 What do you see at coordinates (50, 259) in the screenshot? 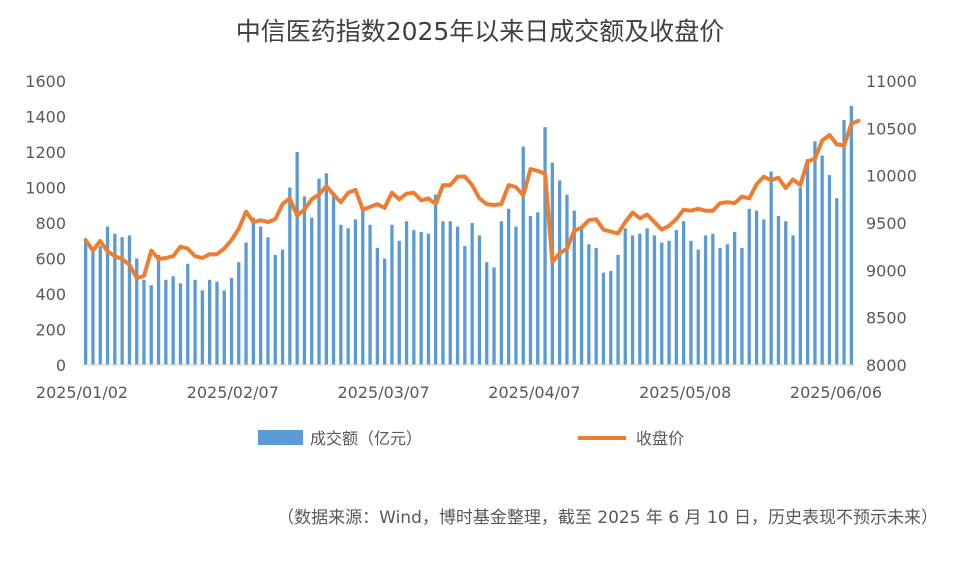
I see `left-axis-tick: 600` at bounding box center [50, 259].